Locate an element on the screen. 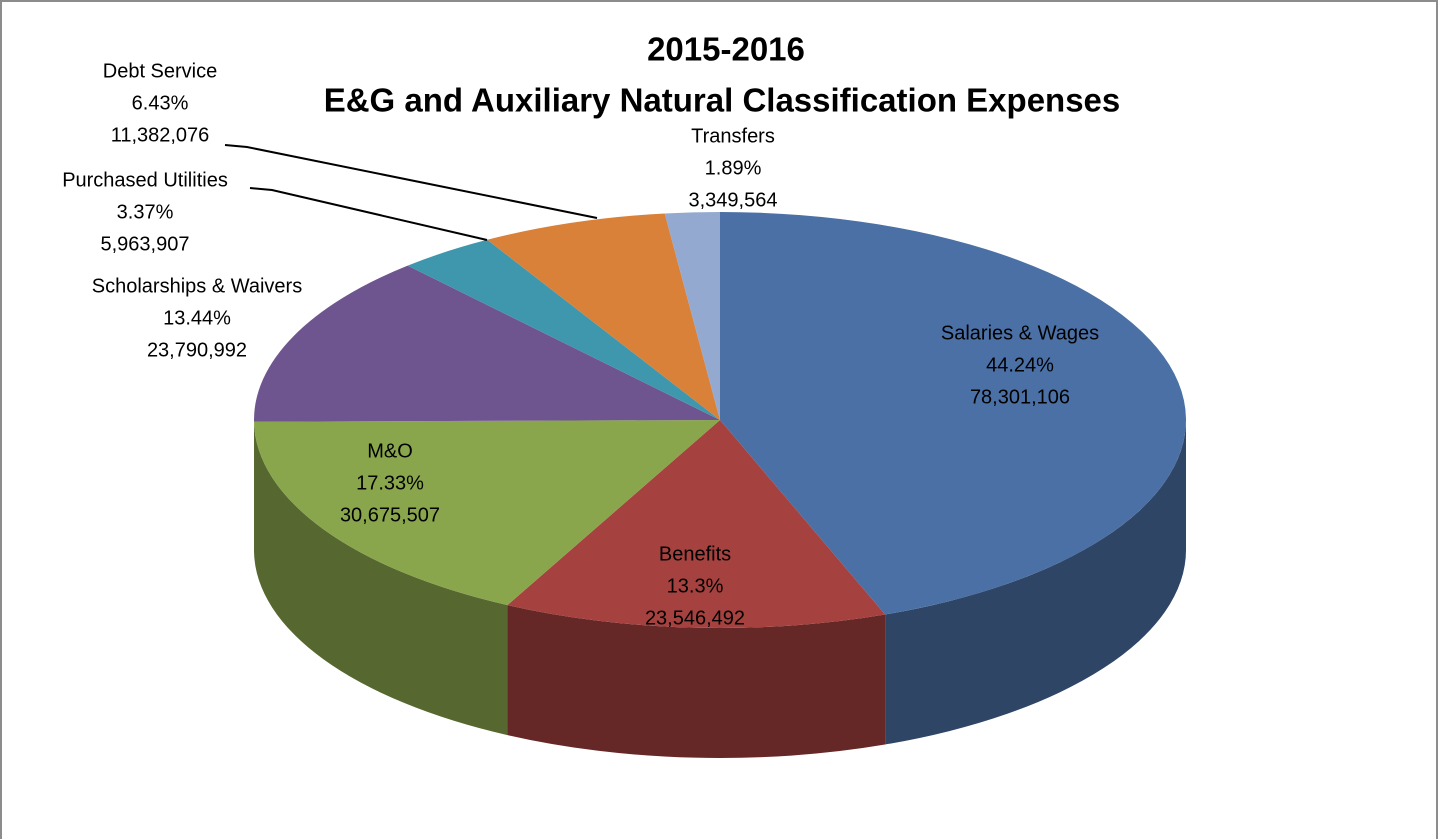 Image resolution: width=1440 pixels, height=839 pixels. slice-label: Purchased Utilities is located at coordinates (145, 180).